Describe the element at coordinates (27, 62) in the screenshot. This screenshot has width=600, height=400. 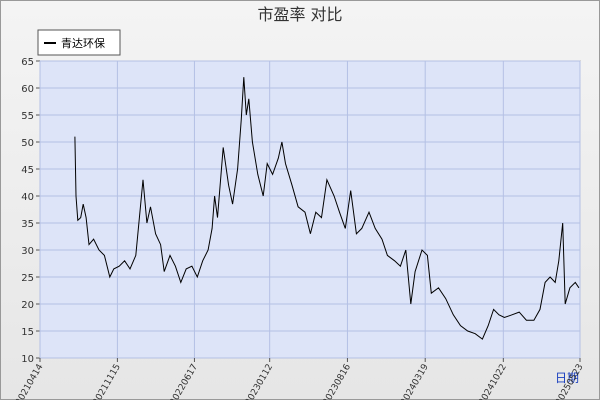
I see `y-tick-label: 65` at that location.